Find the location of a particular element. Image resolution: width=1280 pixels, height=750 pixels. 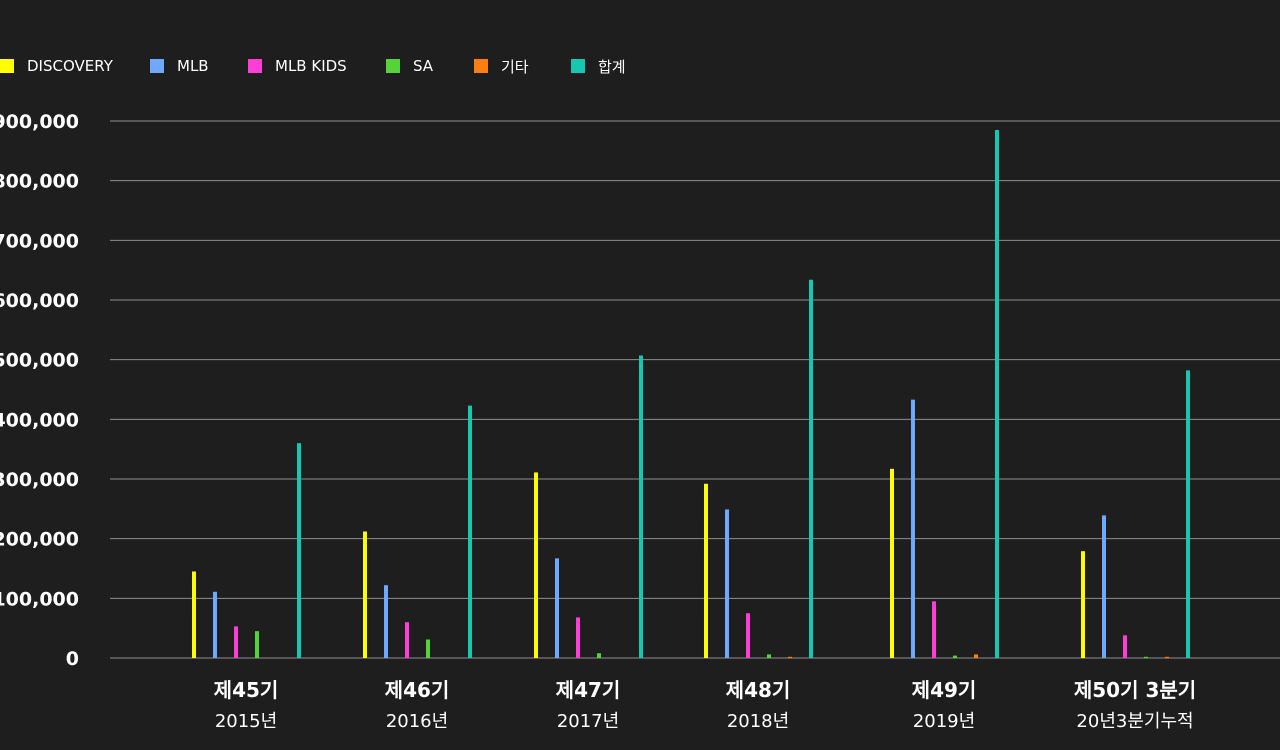

y-tick-label: 900,000 is located at coordinates (39, 122).